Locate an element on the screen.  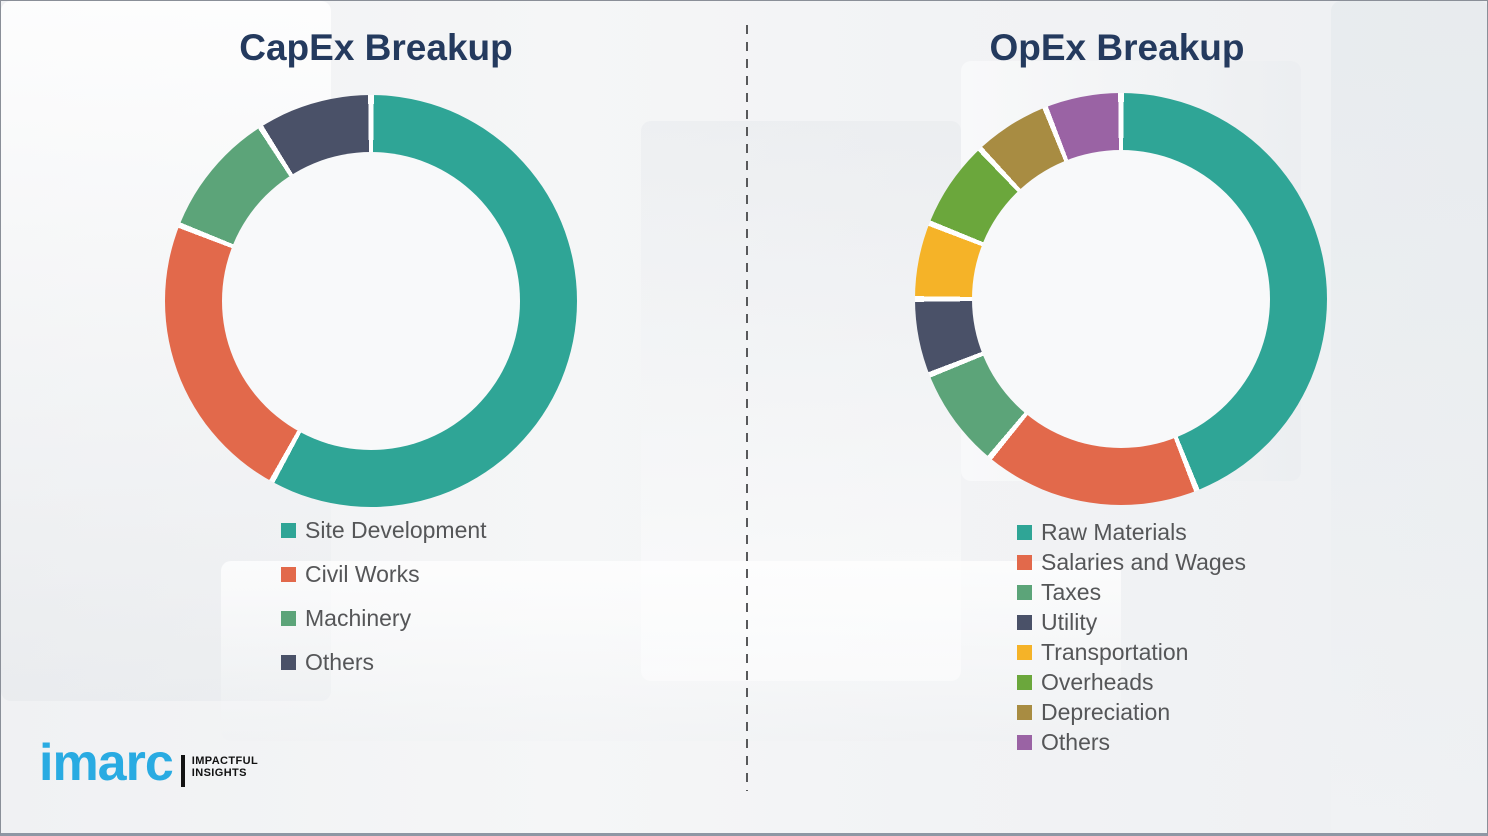
logo-divider-bar is located at coordinates (182, 771).